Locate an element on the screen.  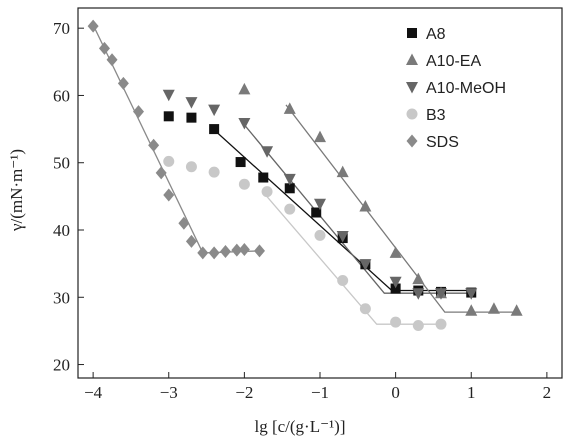
legend-label-b3: B3 is located at coordinates (436, 115).